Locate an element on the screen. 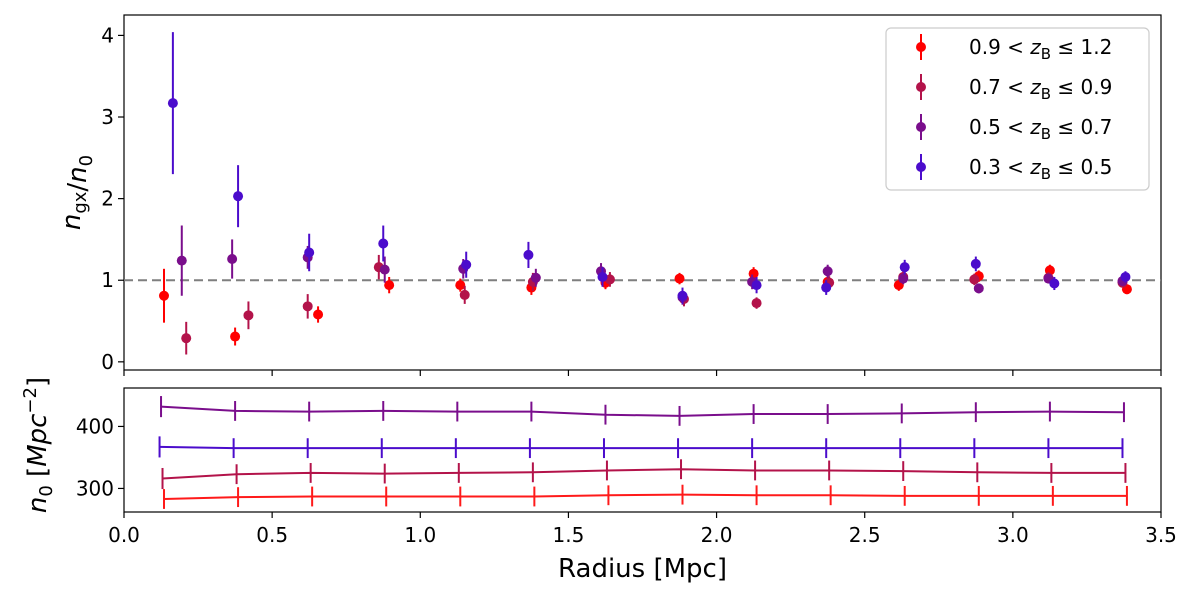 Image resolution: width=1200 pixels, height=600 pixels. top-y-tick-label: 4 is located at coordinates (107, 35).